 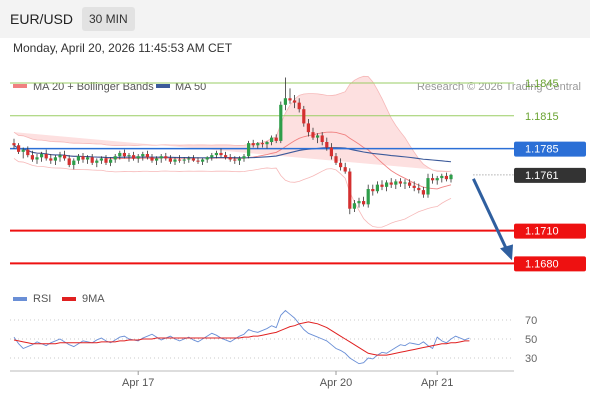 What do you see at coordinates (108, 19) in the screenshot?
I see `timeframe-button: 30 MIN` at bounding box center [108, 19].